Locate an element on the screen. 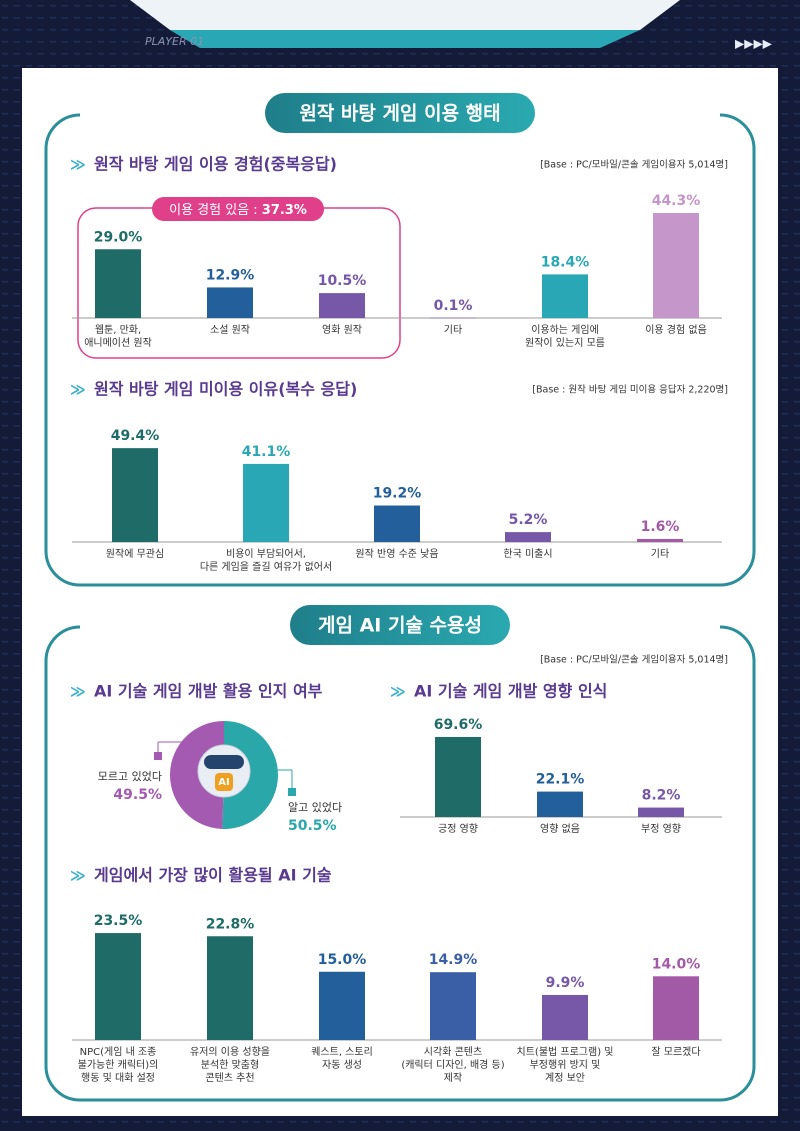 The image size is (800, 1131). value-label: 44.3% is located at coordinates (676, 201).